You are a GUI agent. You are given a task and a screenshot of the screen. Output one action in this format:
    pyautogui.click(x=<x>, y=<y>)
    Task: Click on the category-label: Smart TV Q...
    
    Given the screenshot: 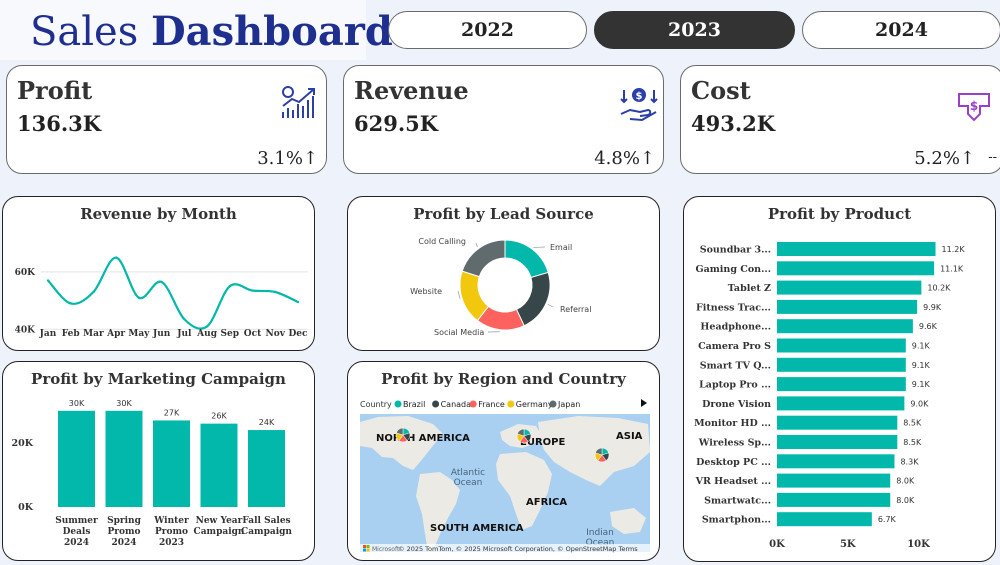 What is the action you would take?
    pyautogui.click(x=735, y=365)
    